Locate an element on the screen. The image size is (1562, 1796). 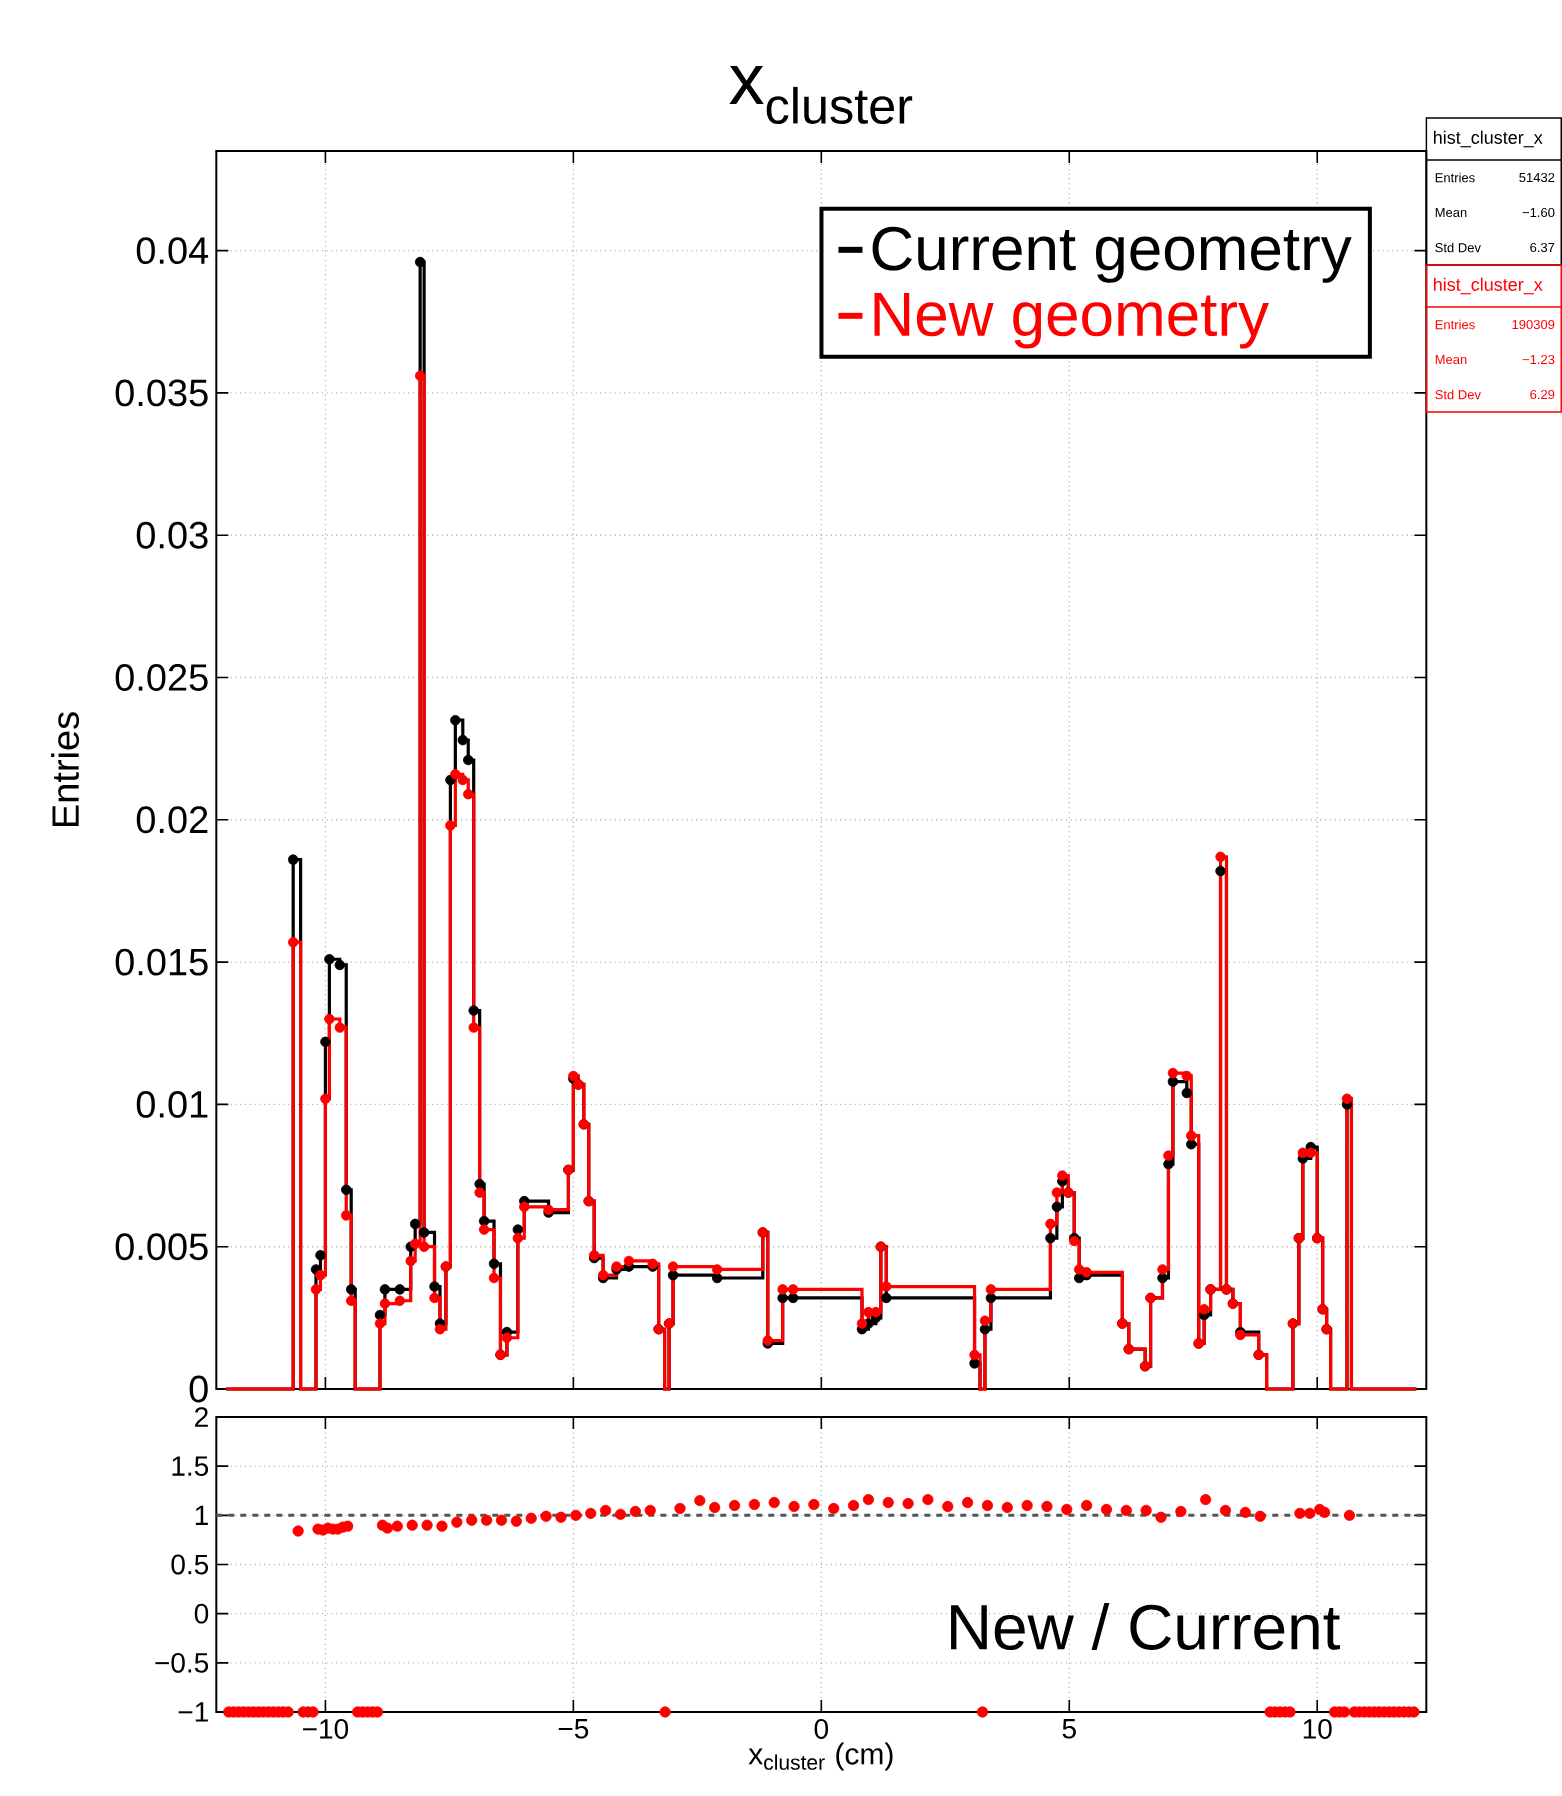
y-tick-label: 0.02 is located at coordinates (172, 820).